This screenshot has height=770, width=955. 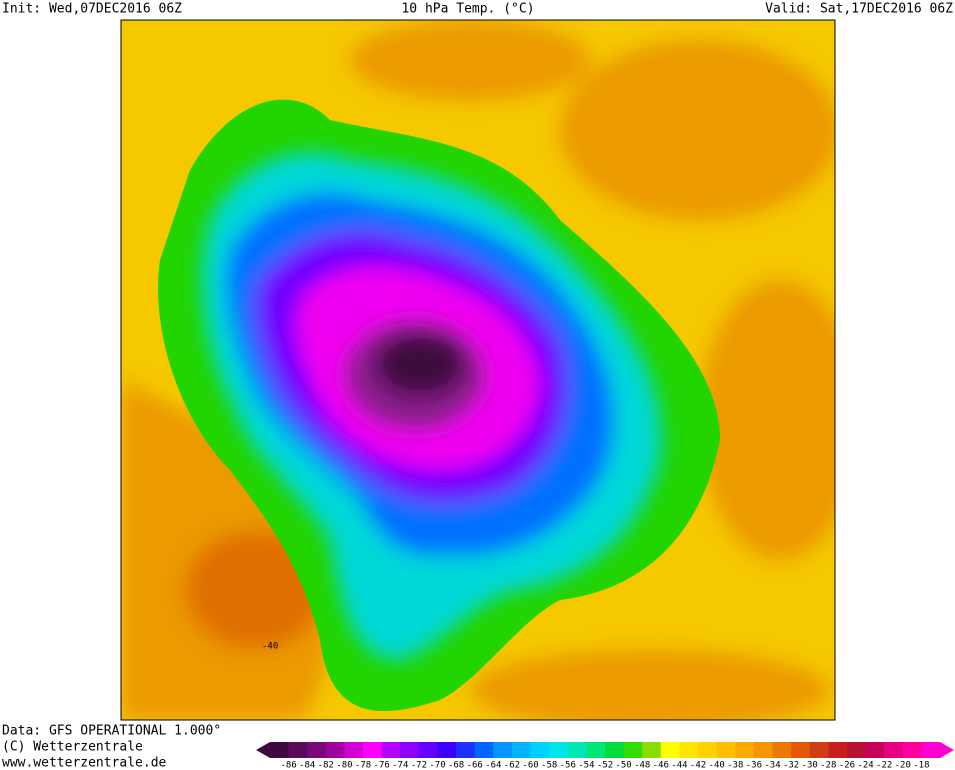 I want to click on colorbar-label: -36, so click(x=754, y=765).